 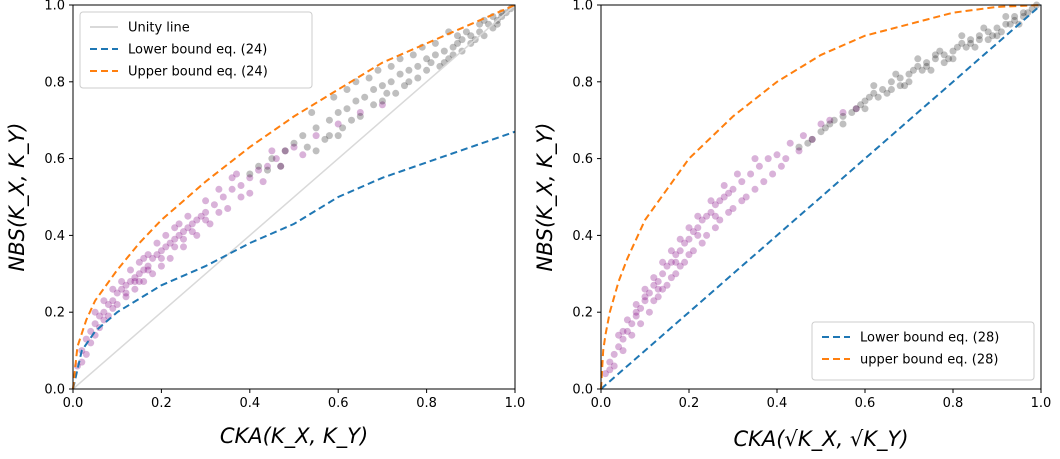 I want to click on x-tick-label: 0.4, so click(x=777, y=403).